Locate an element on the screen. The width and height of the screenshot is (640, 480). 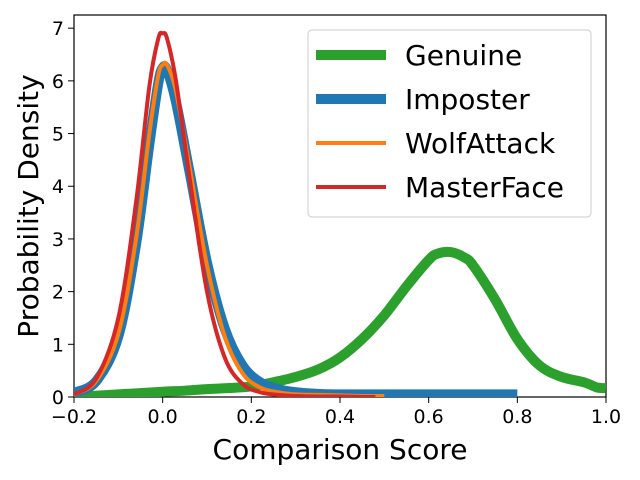
legend-label-wolfattack: WolfAttack is located at coordinates (480, 143).